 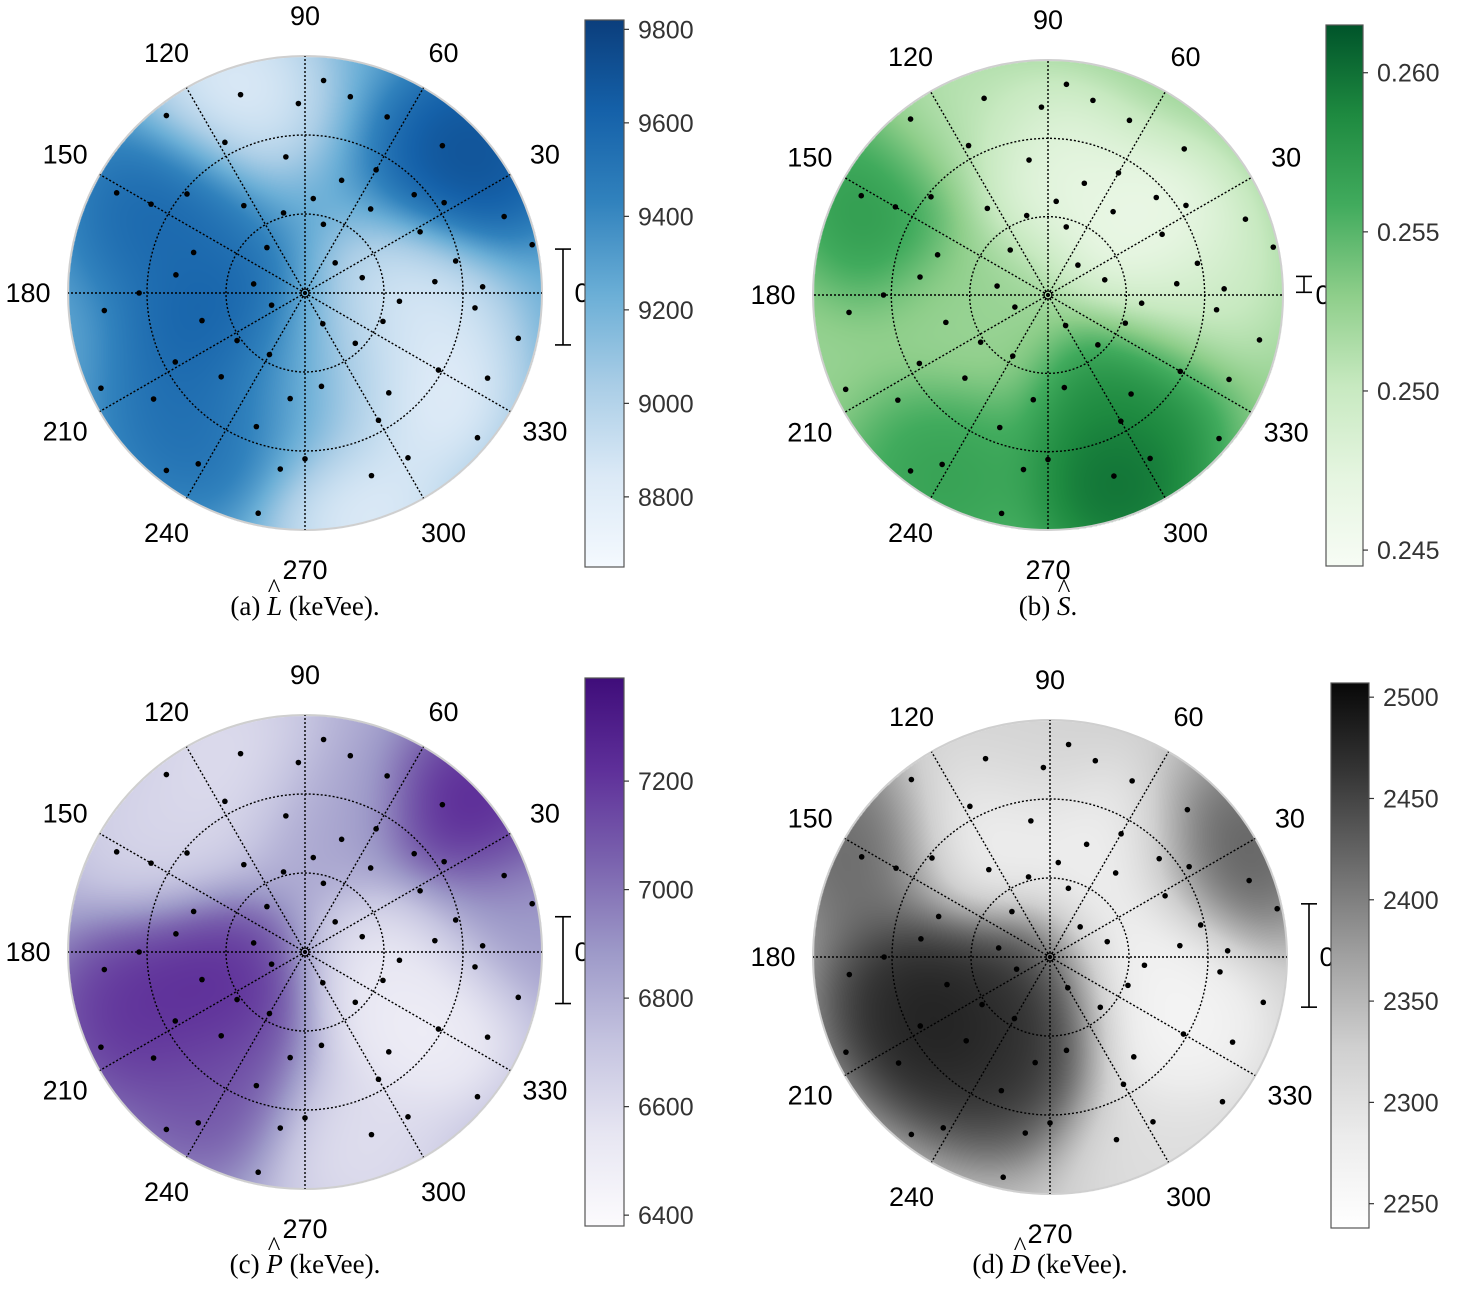 I want to click on plot-boundary, so click(x=1048, y=295).